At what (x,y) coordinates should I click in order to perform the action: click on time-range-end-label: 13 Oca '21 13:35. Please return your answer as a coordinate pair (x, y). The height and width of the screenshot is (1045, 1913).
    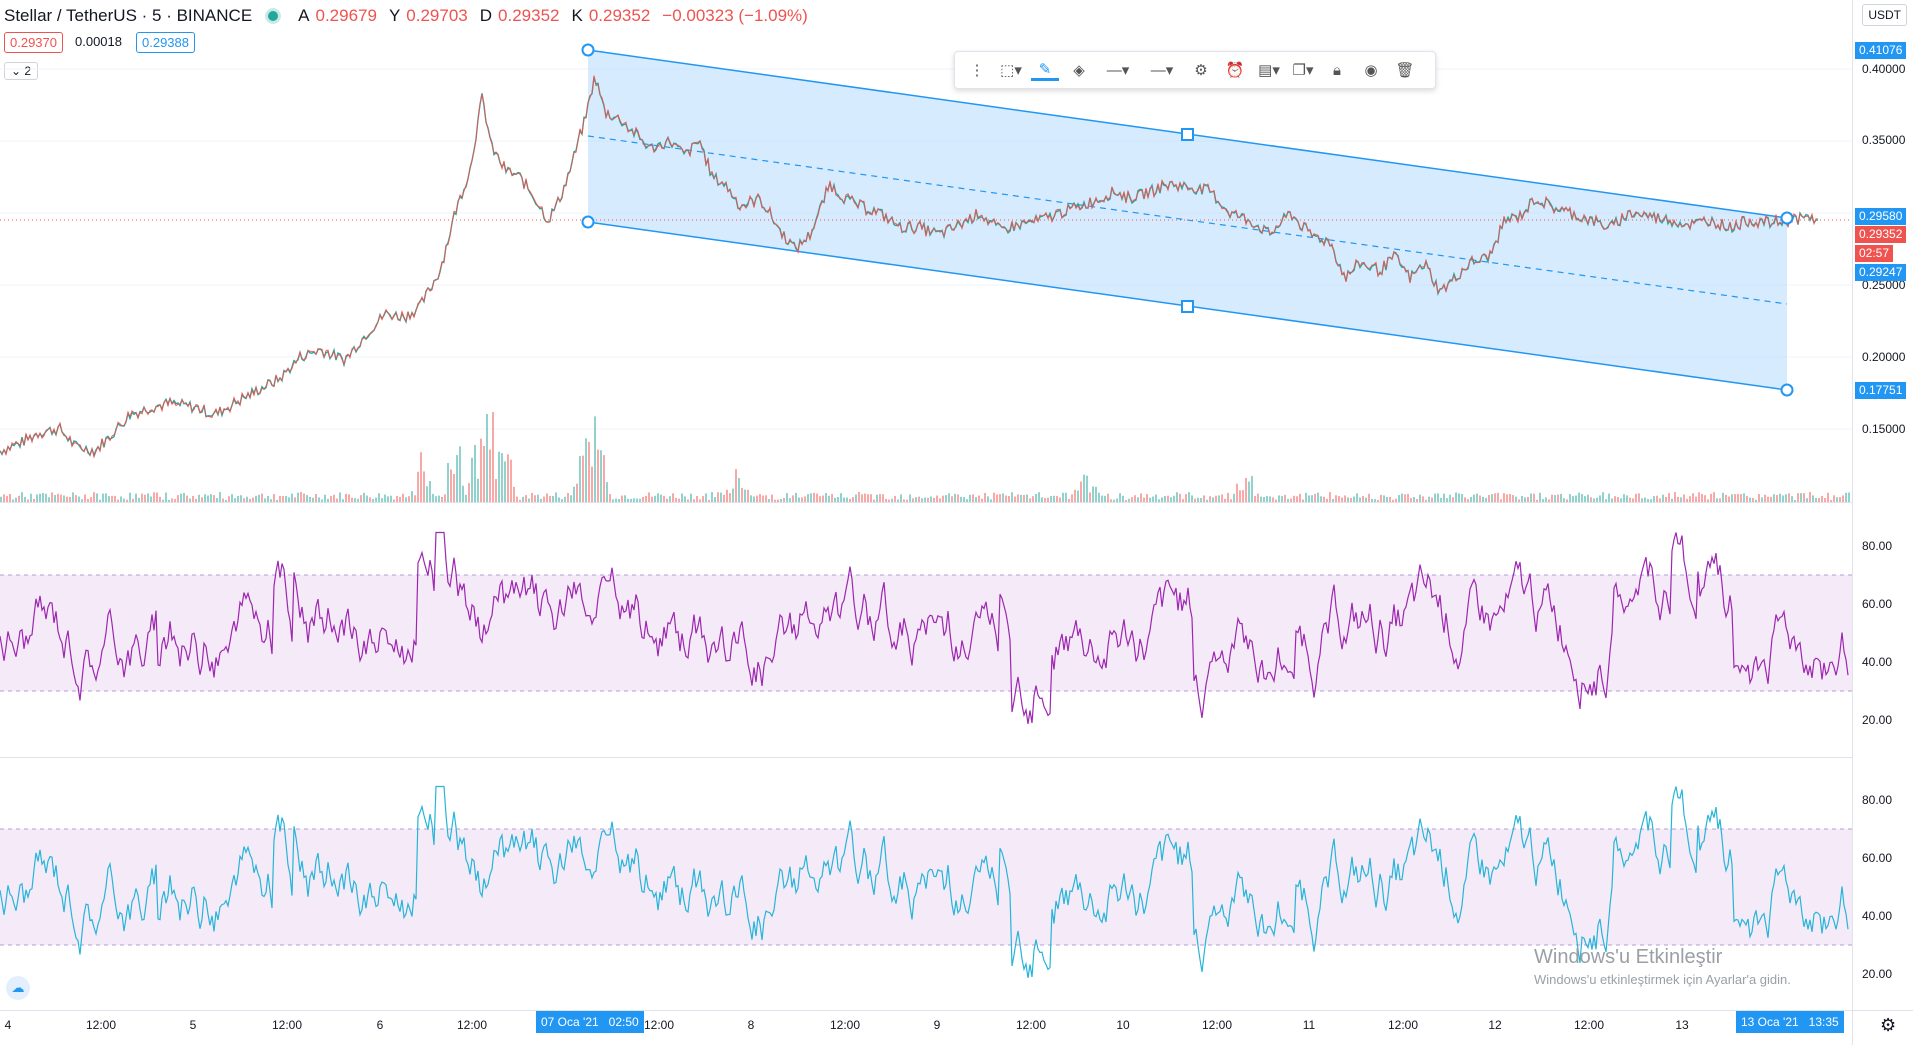
    Looking at the image, I should click on (1790, 1022).